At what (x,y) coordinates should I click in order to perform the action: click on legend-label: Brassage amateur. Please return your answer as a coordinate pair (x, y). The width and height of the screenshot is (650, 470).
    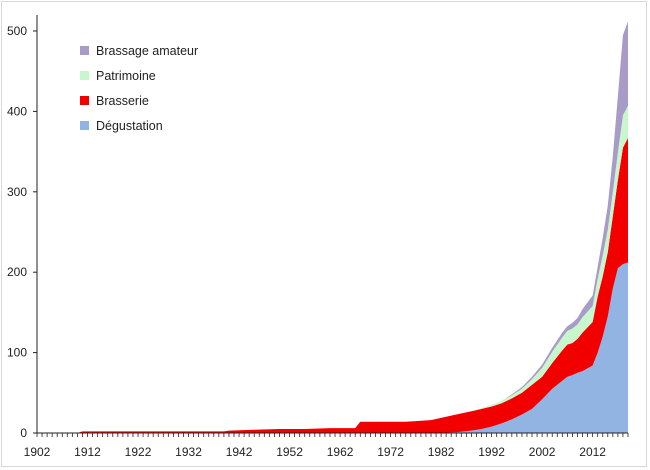
    Looking at the image, I should click on (147, 51).